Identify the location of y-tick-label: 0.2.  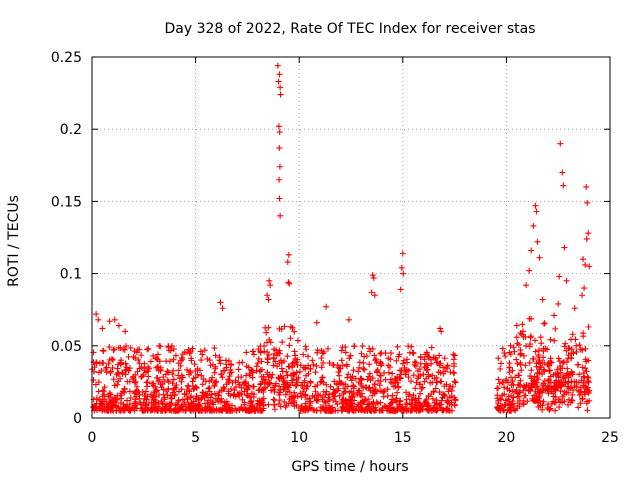
(71, 130).